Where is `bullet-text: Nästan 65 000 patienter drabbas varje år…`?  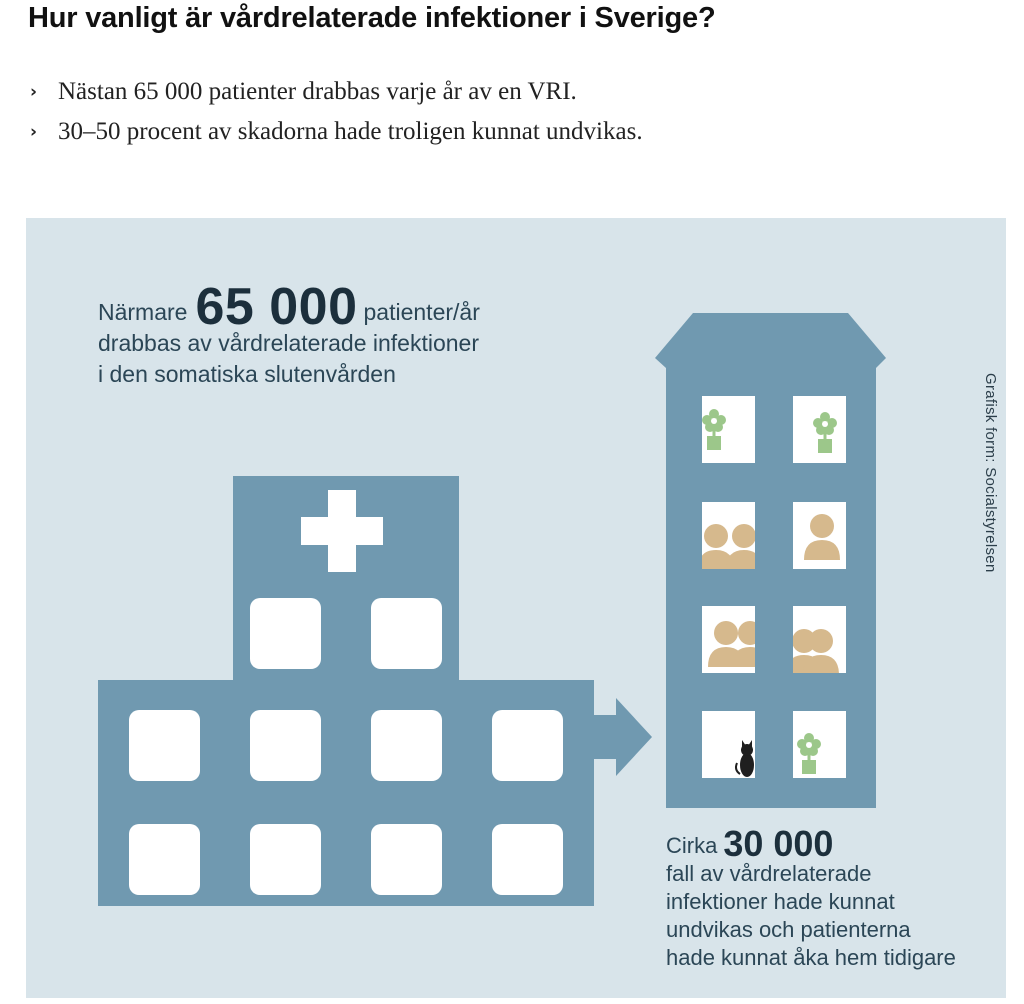
bullet-text: Nästan 65 000 patienter drabbas varje år… is located at coordinates (317, 91).